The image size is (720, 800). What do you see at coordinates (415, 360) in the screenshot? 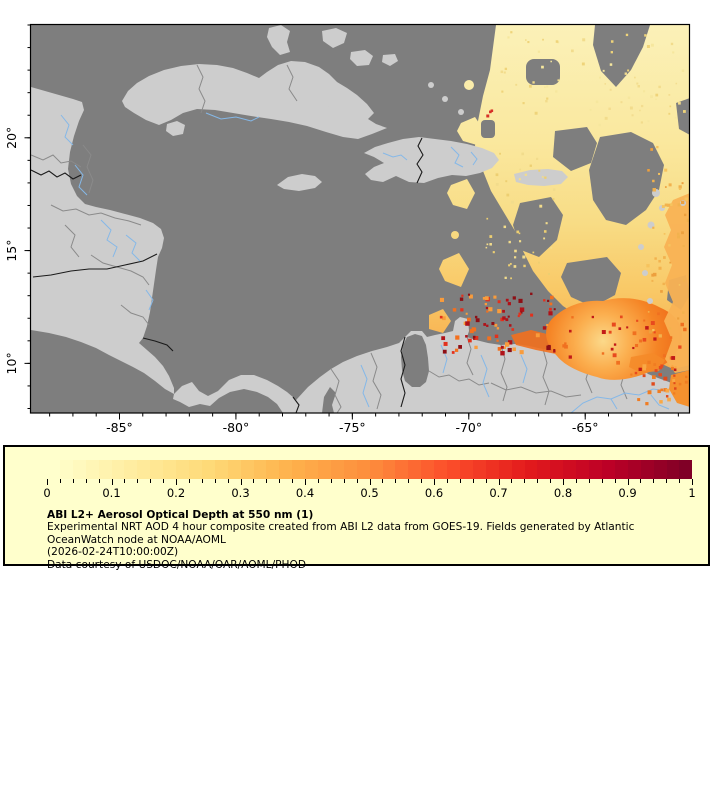
I see `lake-maracaibo` at bounding box center [415, 360].